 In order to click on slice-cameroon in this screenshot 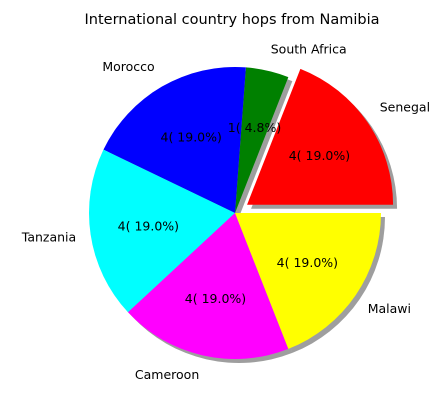, I will do `click(208, 286)`.